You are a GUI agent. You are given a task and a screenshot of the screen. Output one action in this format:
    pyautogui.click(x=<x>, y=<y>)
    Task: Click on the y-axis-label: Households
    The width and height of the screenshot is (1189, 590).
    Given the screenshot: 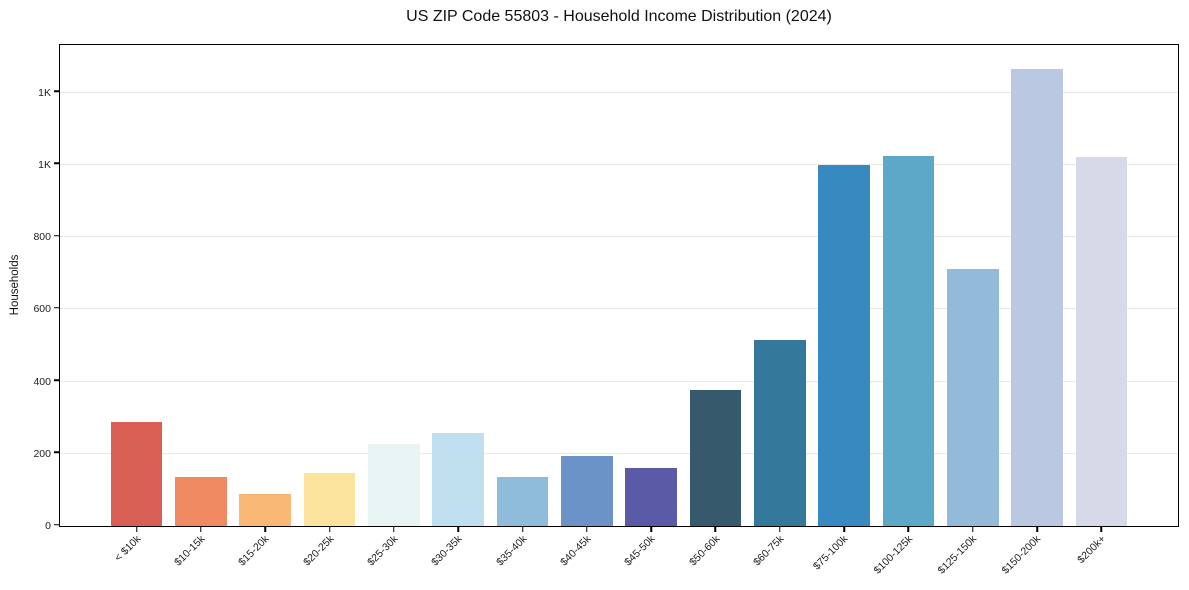 What is the action you would take?
    pyautogui.click(x=15, y=285)
    